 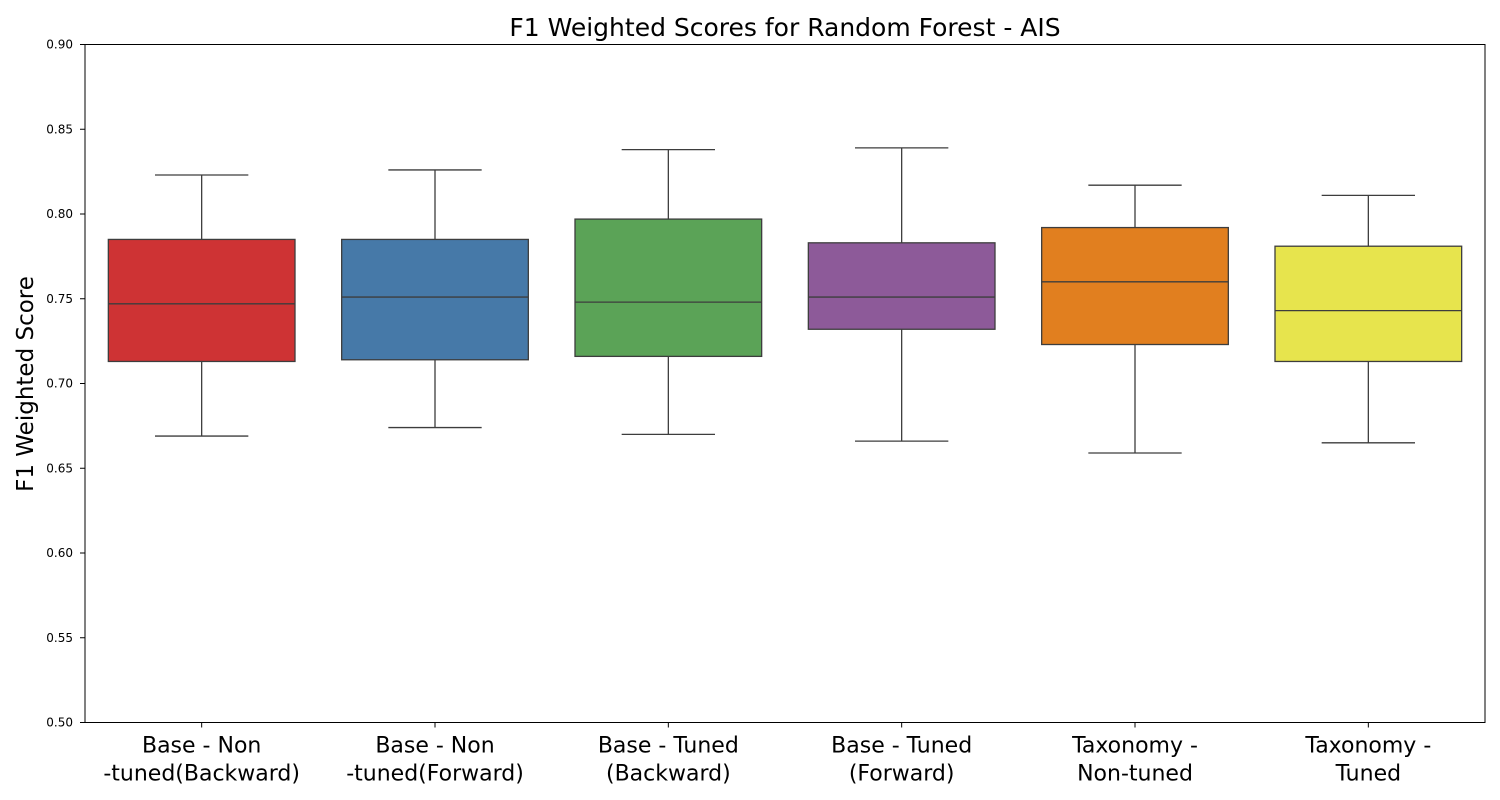 I want to click on y-tick-label: 0.80, so click(x=59, y=214).